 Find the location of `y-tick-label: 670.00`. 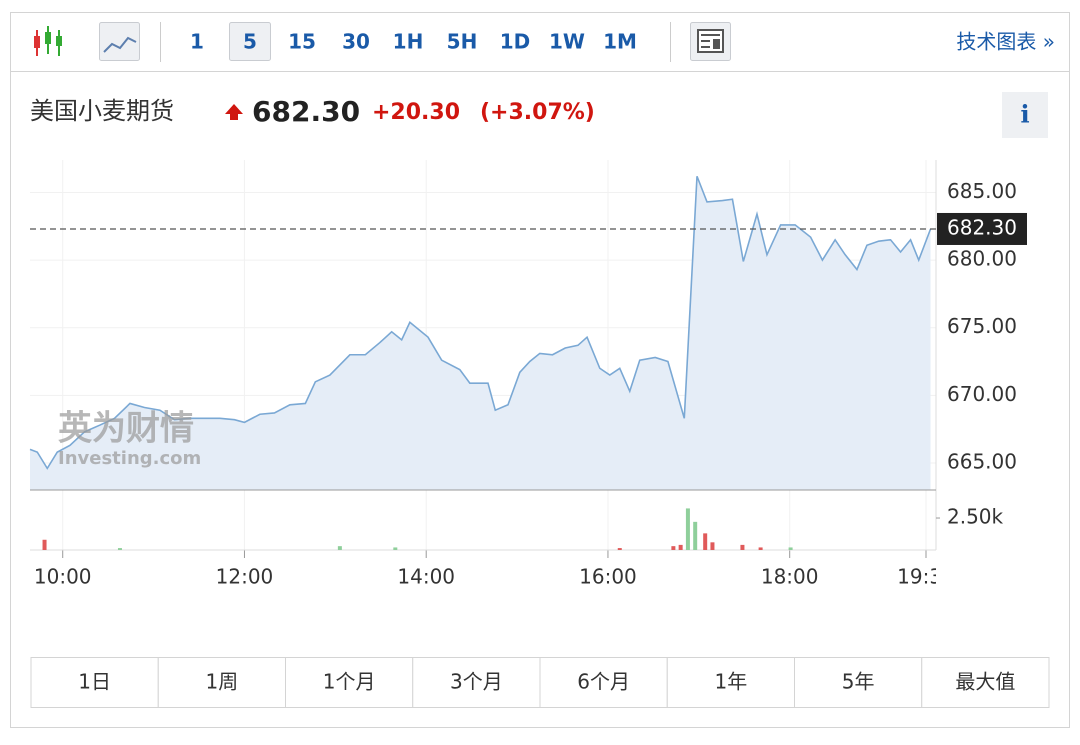

y-tick-label: 670.00 is located at coordinates (982, 394).